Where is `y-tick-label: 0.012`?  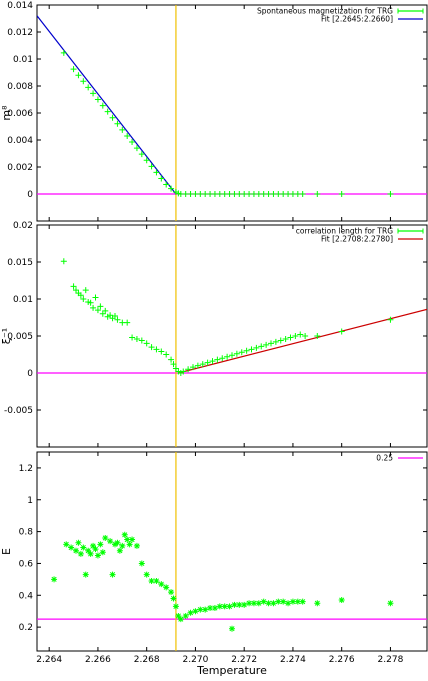
y-tick-label: 0.012 is located at coordinates (20, 33).